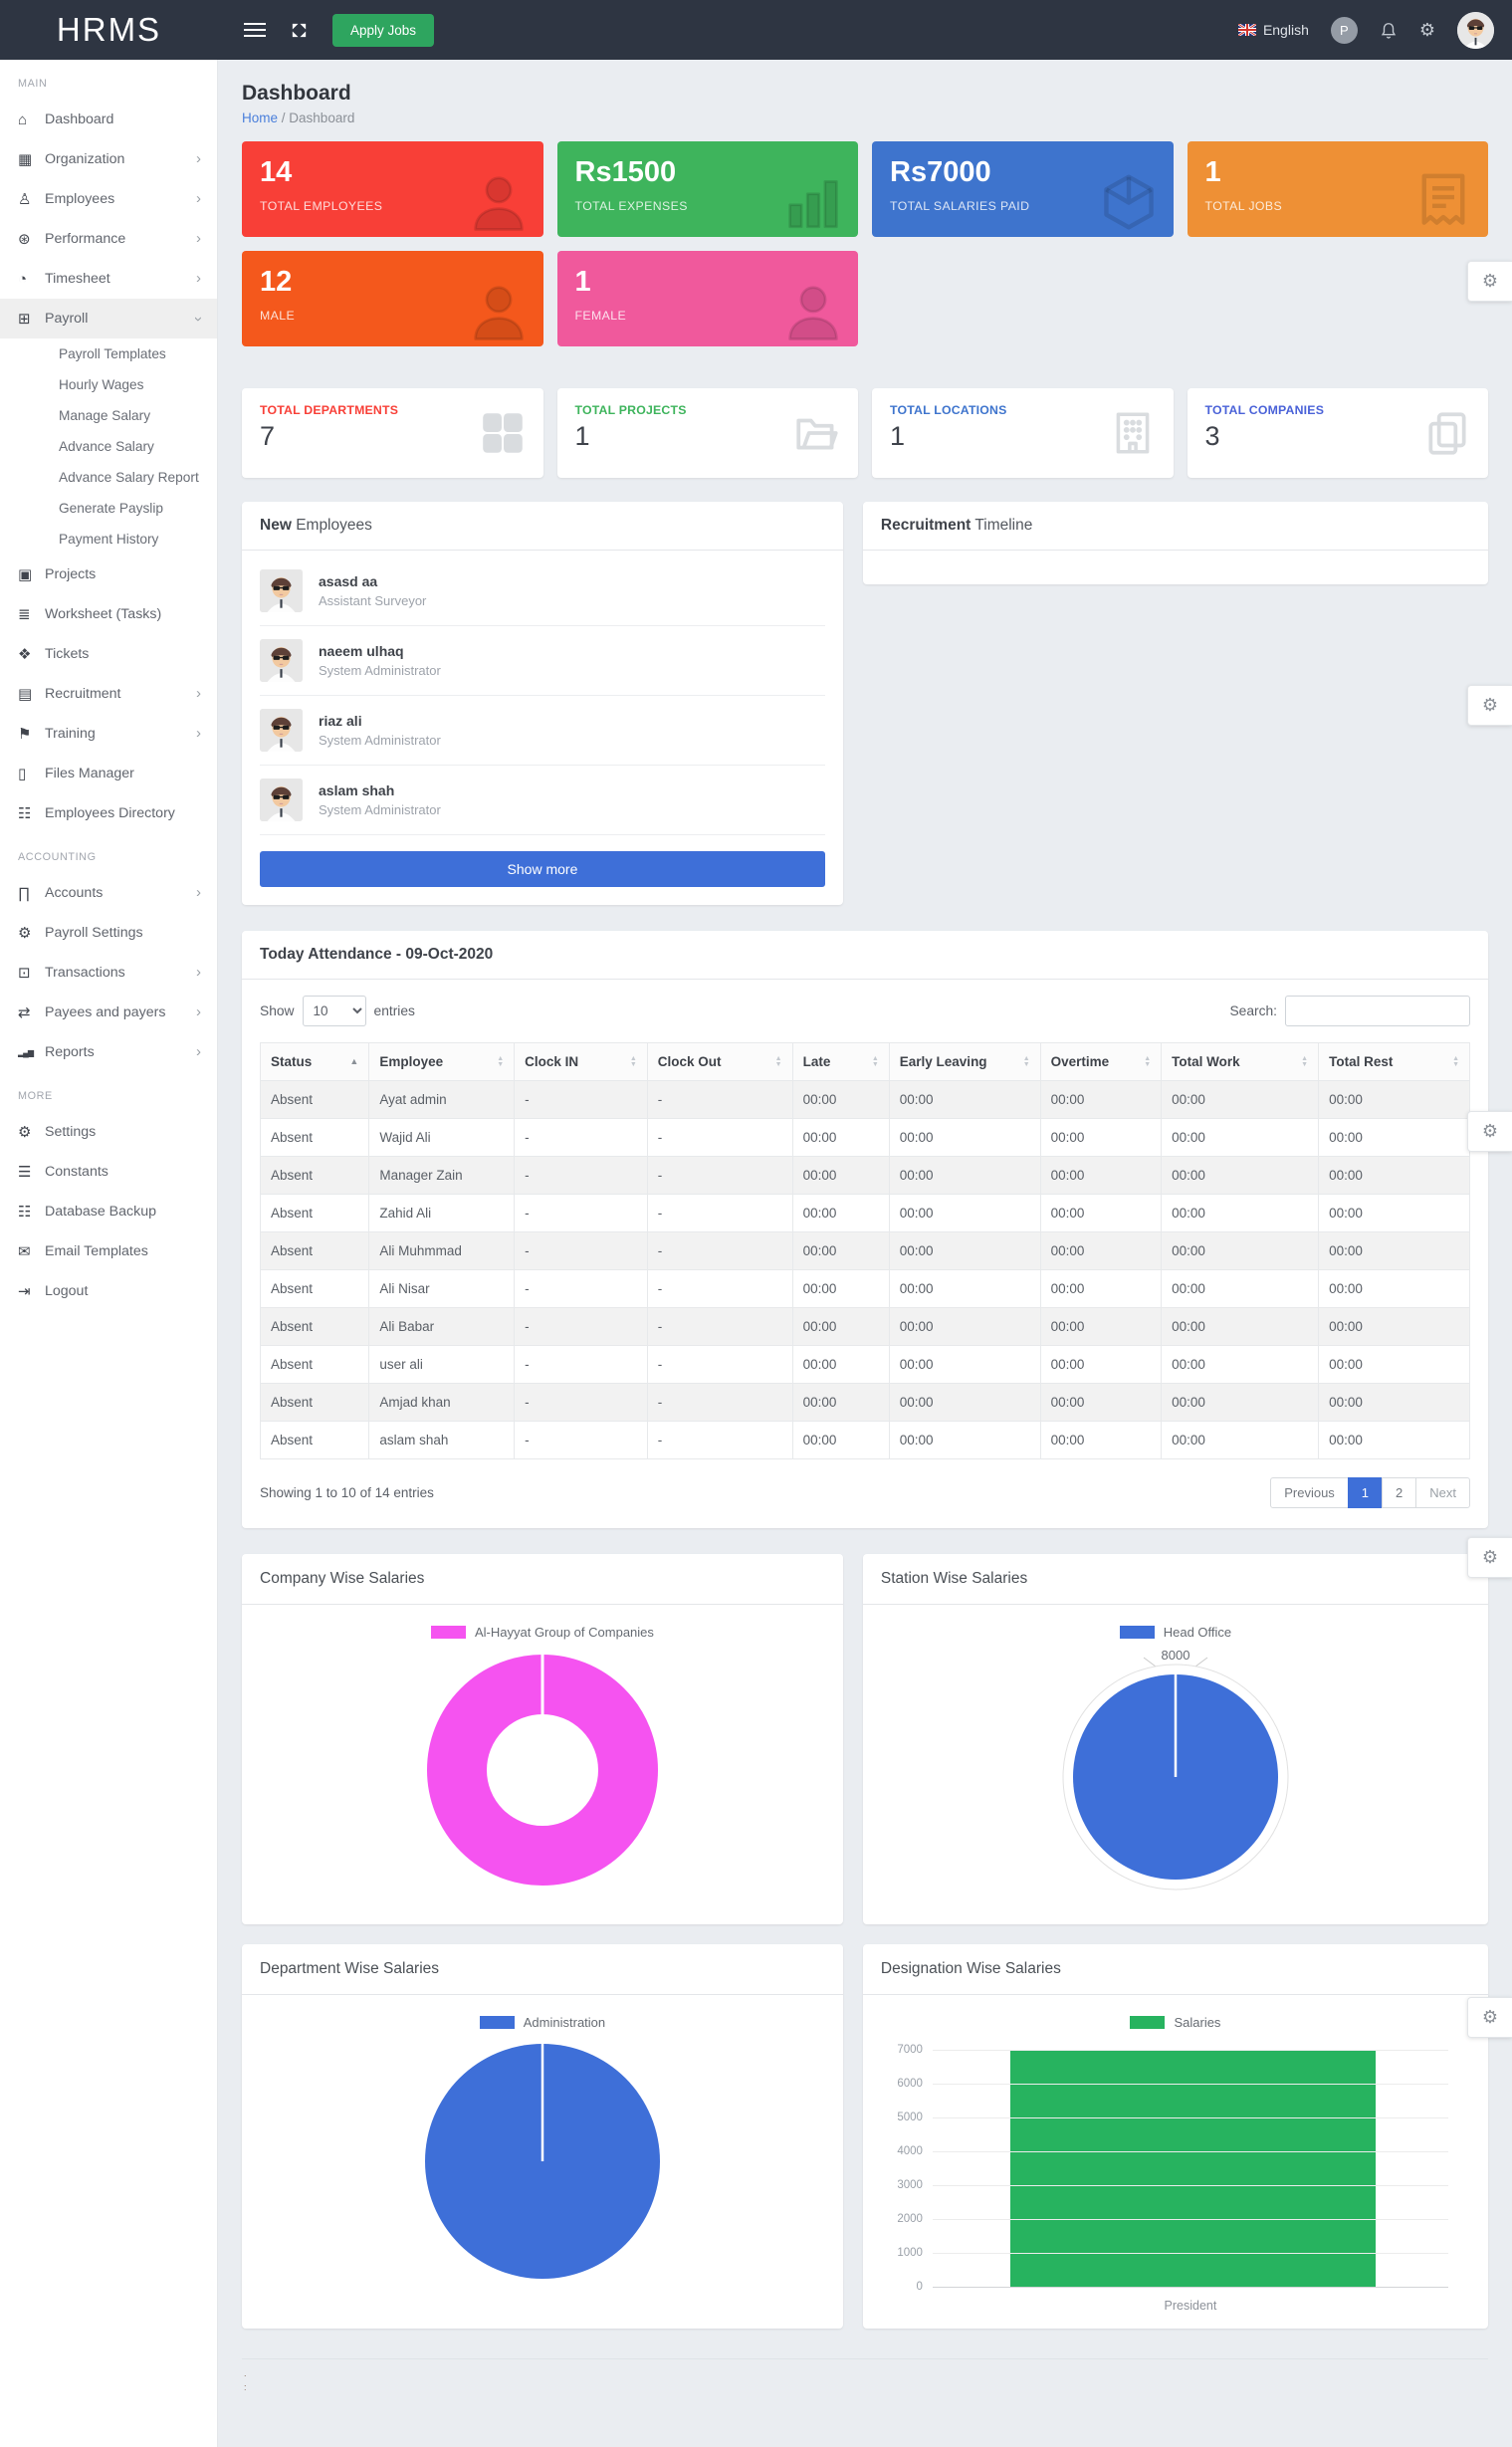 The width and height of the screenshot is (1512, 2447). Describe the element at coordinates (1377, 1011) in the screenshot. I see `search-input` at that location.